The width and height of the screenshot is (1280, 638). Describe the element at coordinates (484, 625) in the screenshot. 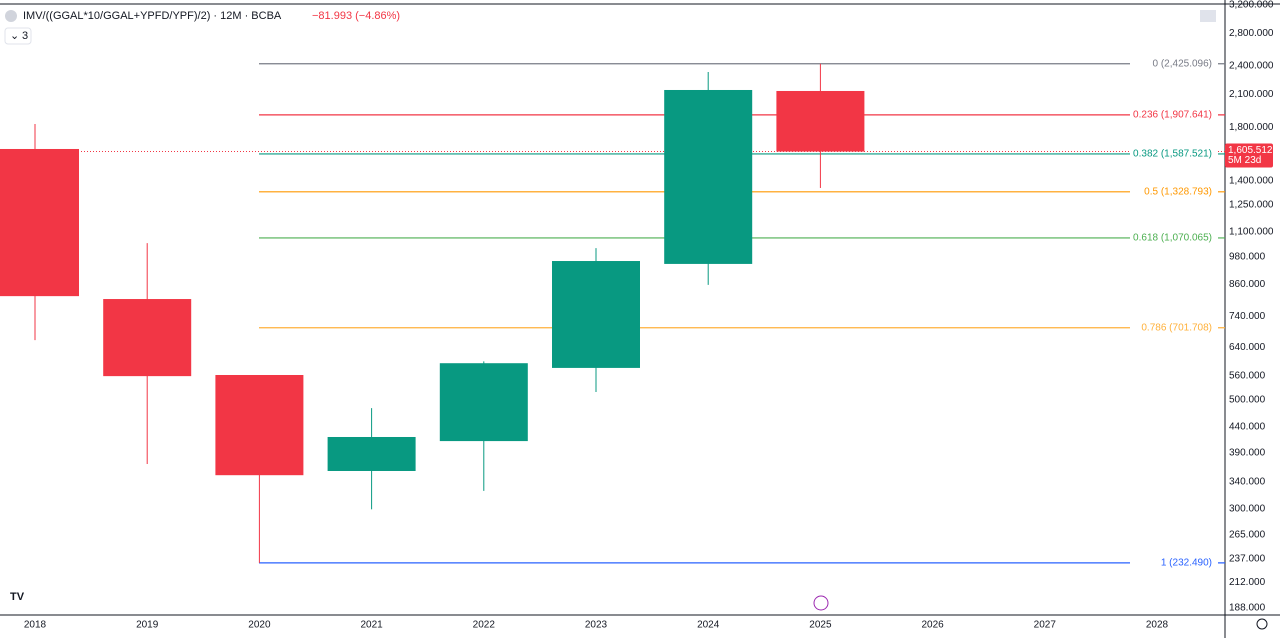

I see `x-tick-label: 2022` at that location.